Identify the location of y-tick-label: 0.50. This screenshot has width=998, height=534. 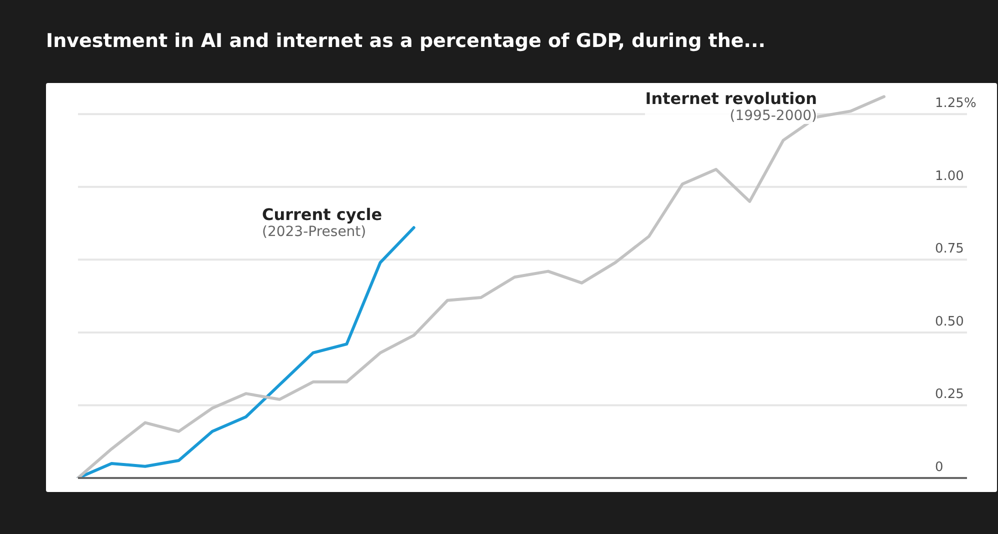
(949, 322).